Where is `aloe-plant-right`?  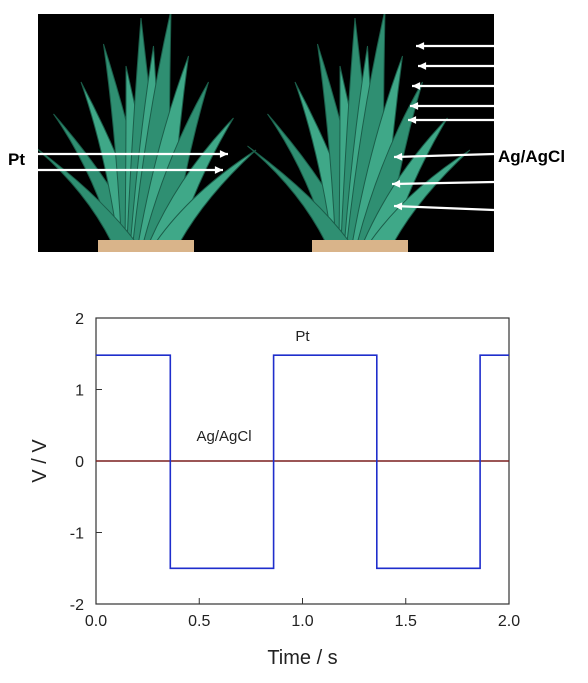
aloe-plant-right is located at coordinates (359, 133).